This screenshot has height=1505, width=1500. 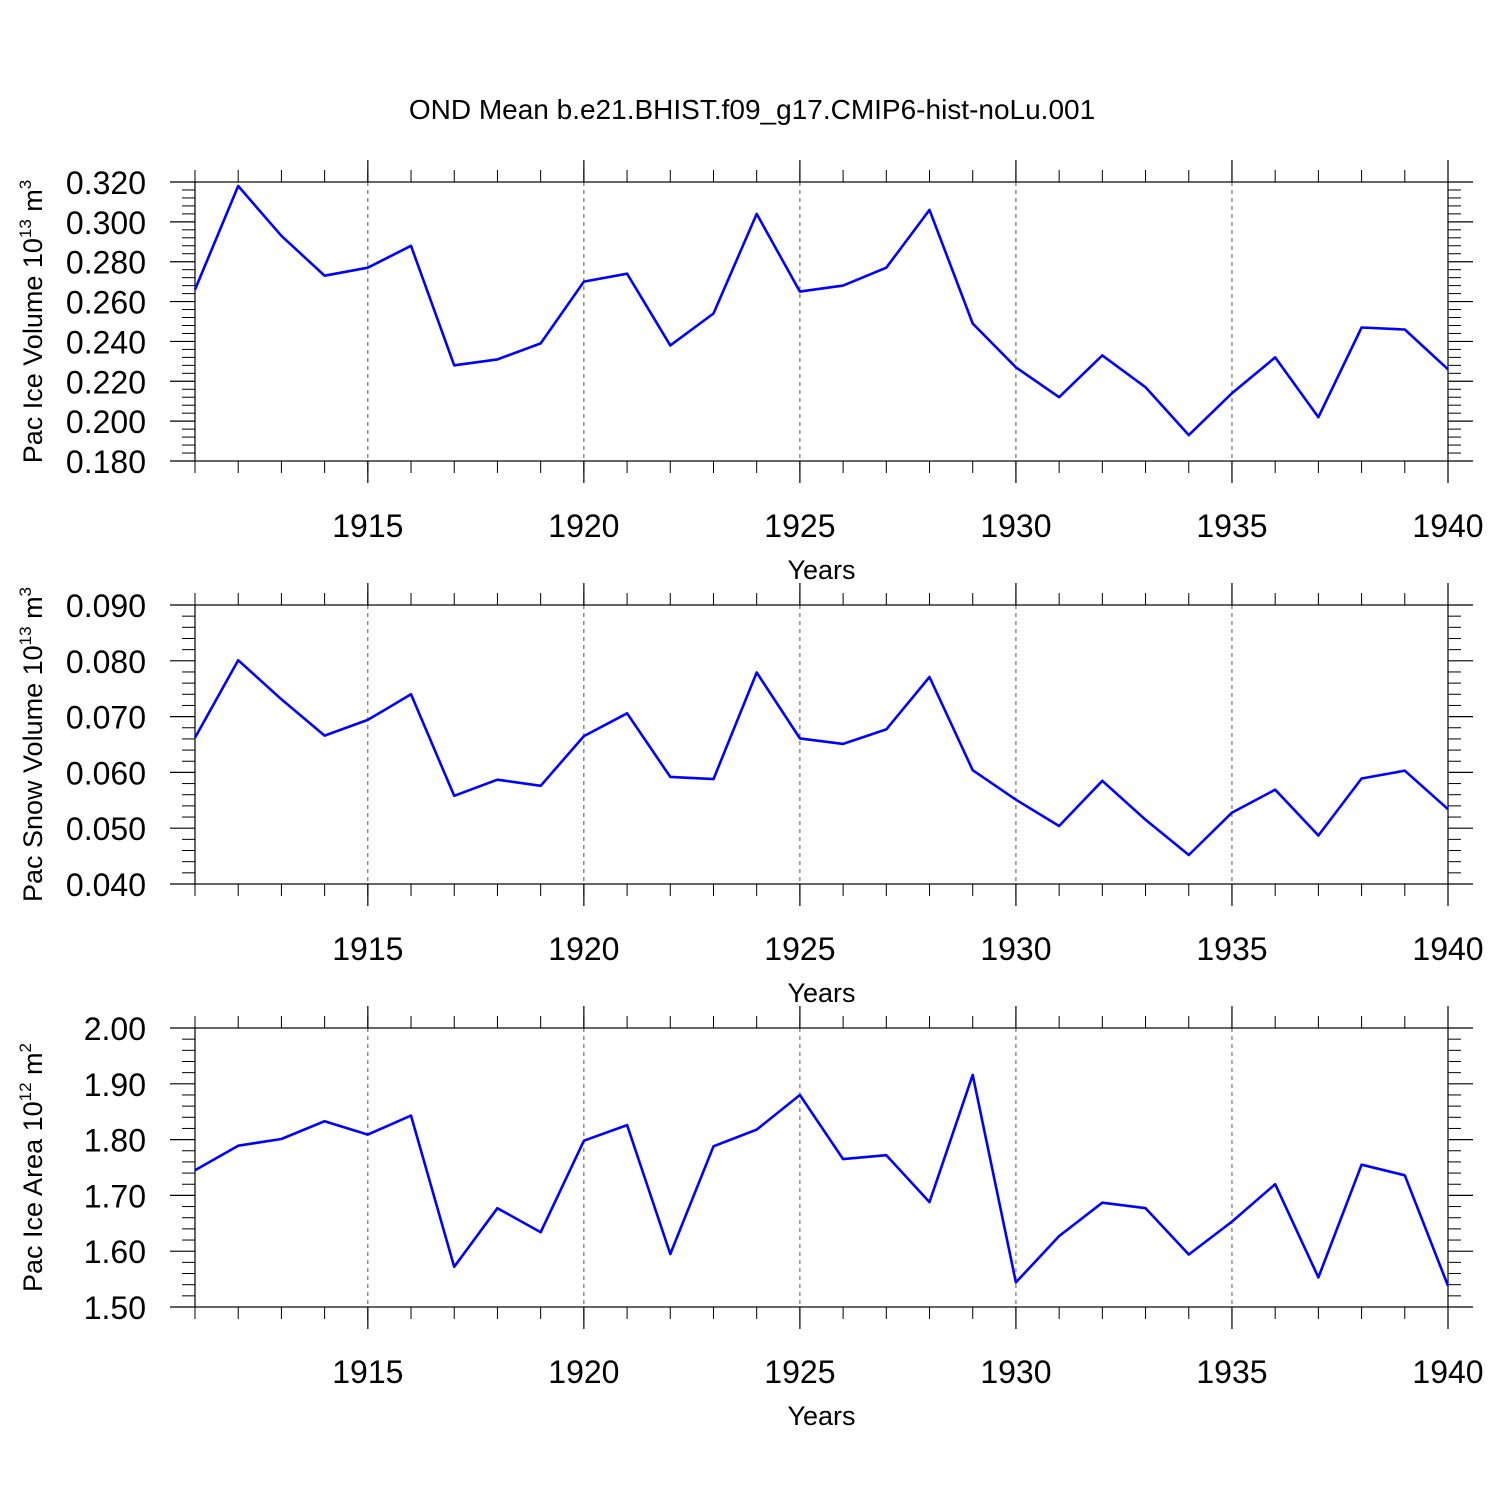 I want to click on y-tick-label: 0.200, so click(x=106, y=422).